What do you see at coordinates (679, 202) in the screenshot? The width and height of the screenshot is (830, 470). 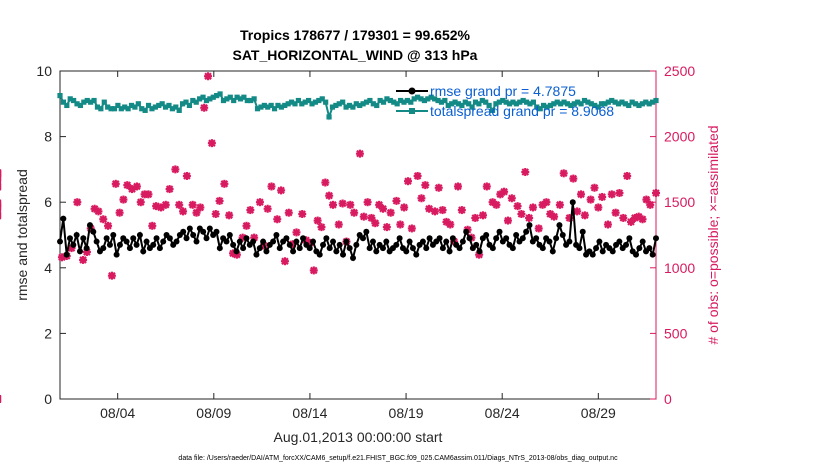 I see `y-right-tick-label: 1500` at bounding box center [679, 202].